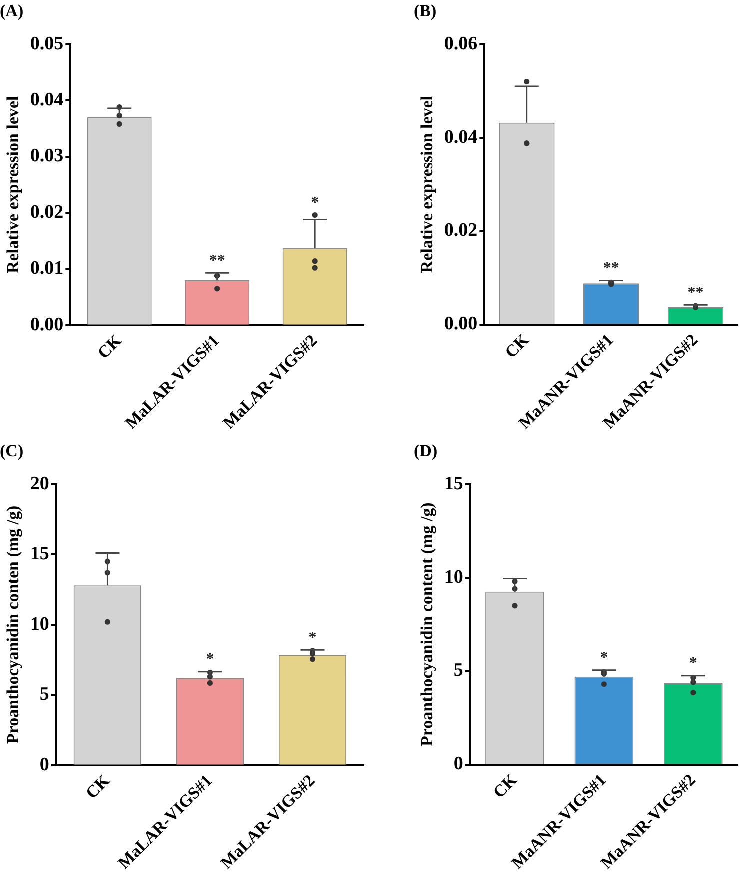  I want to click on chart-title: (D), so click(426, 451).